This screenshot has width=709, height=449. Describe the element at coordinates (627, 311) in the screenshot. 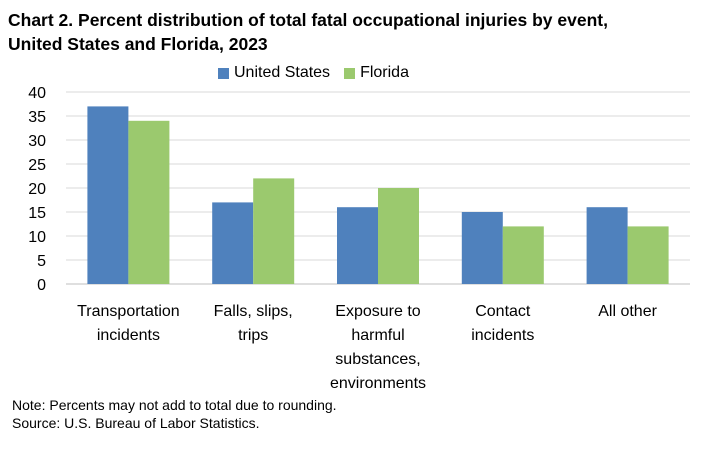

I see `x-tick-label: All other` at that location.